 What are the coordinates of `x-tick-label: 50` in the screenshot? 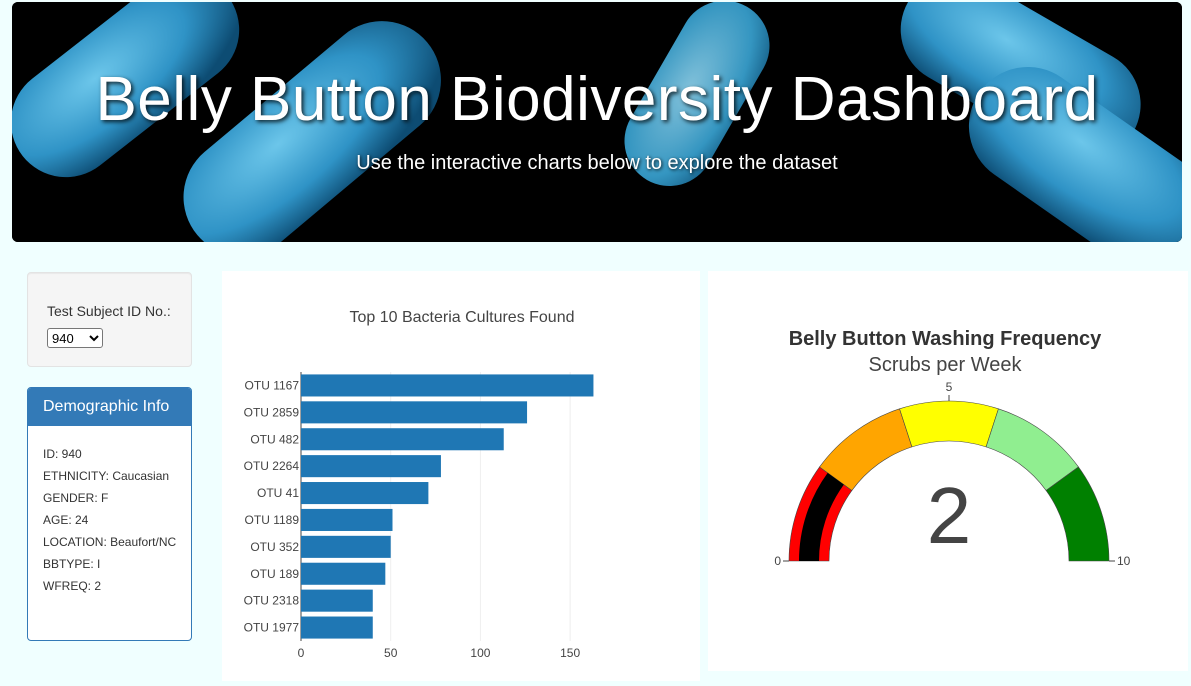 It's located at (391, 653).